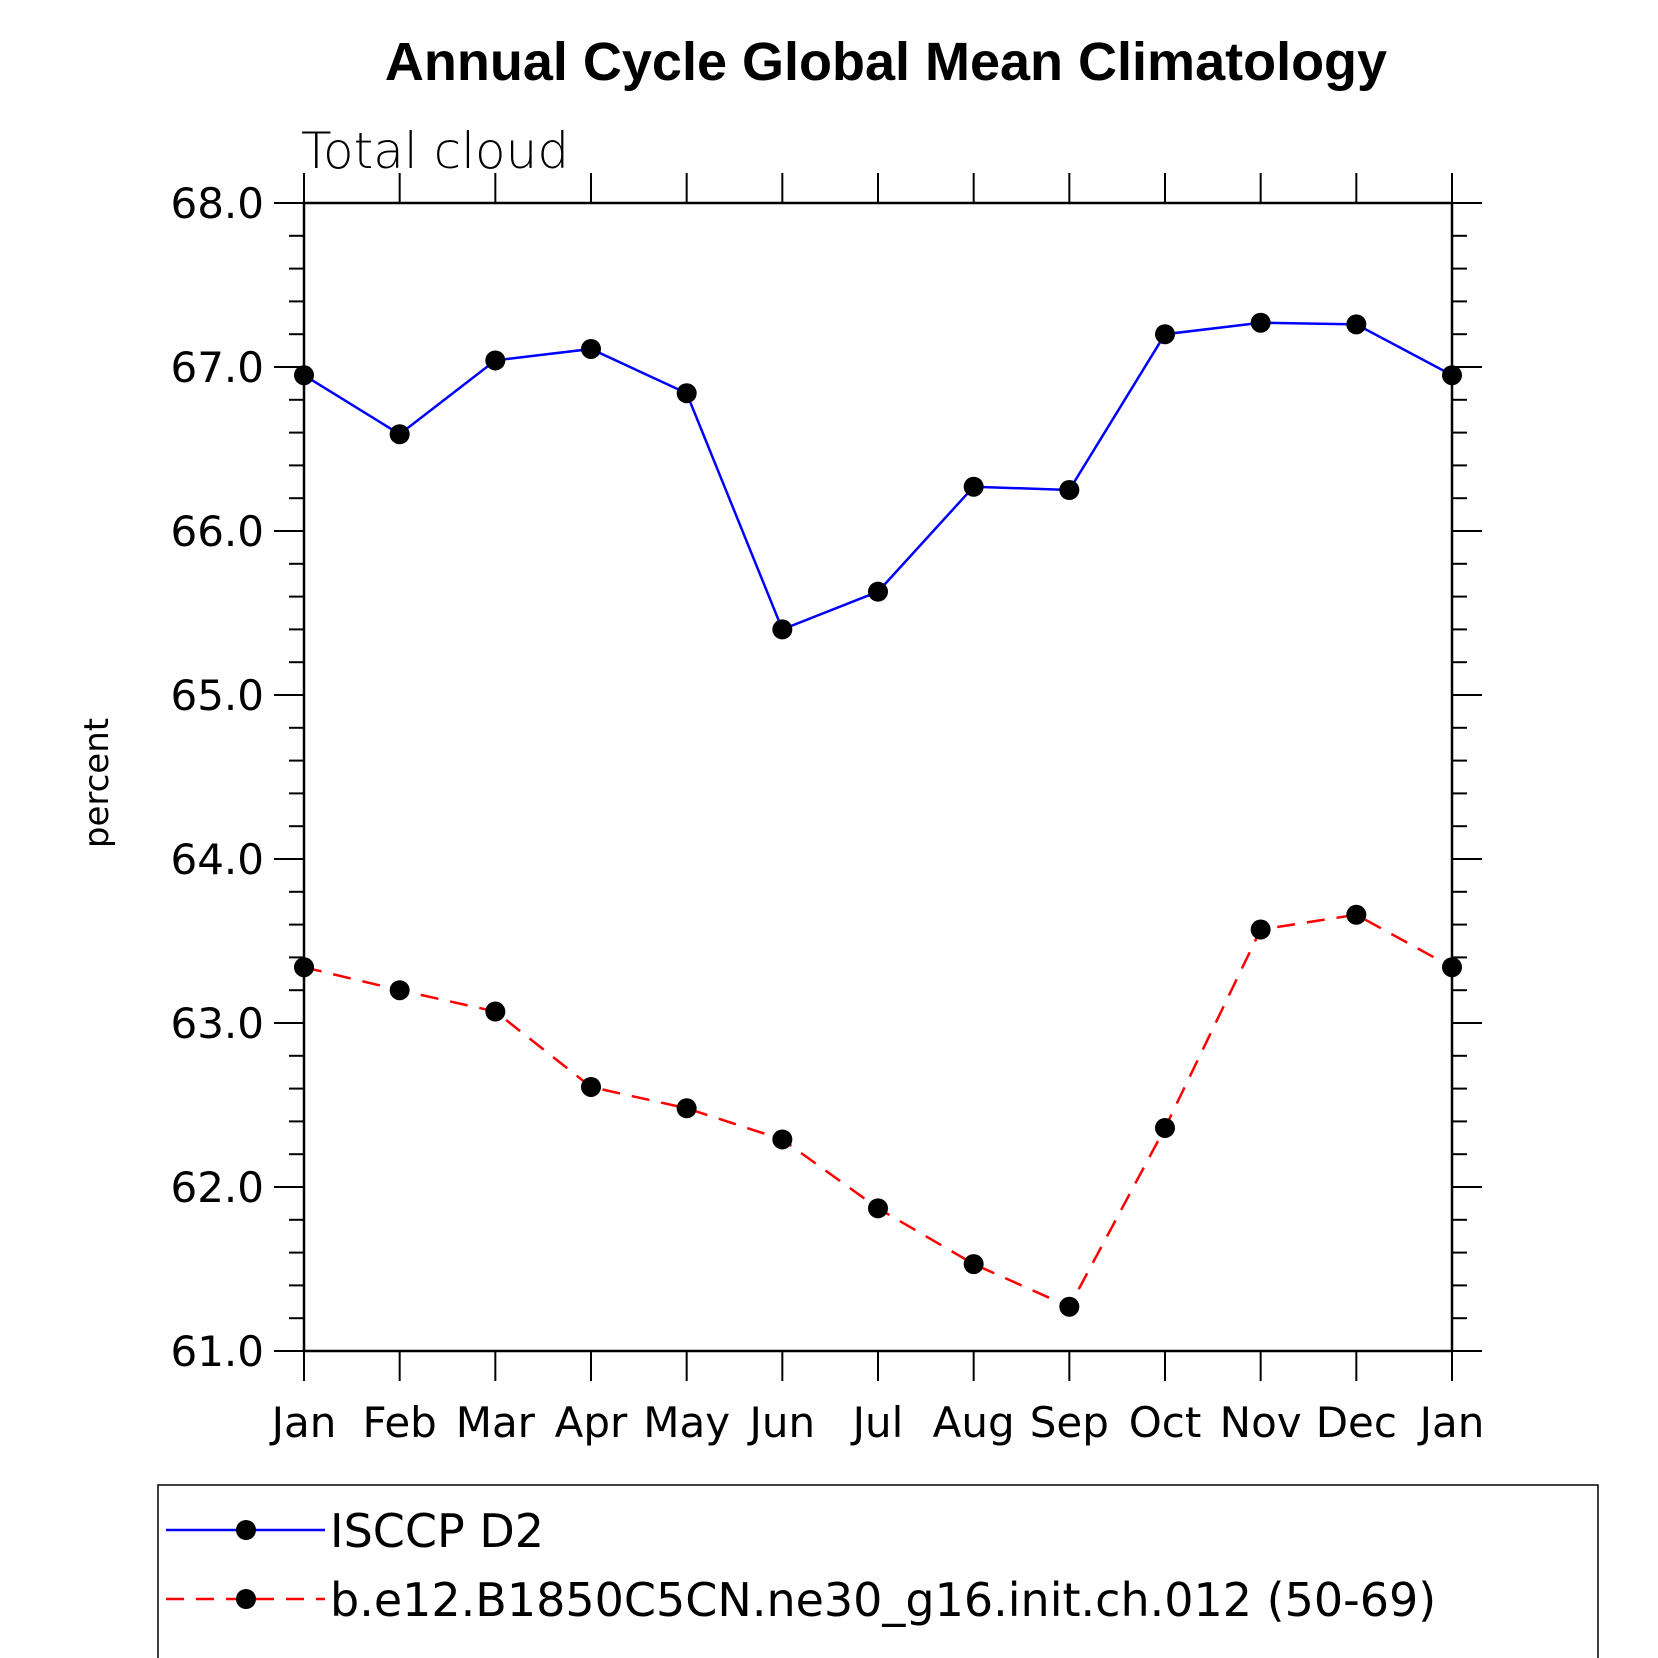 This screenshot has width=1658, height=1658. Describe the element at coordinates (781, 1422) in the screenshot. I see `x-tick-label: Jun` at that location.